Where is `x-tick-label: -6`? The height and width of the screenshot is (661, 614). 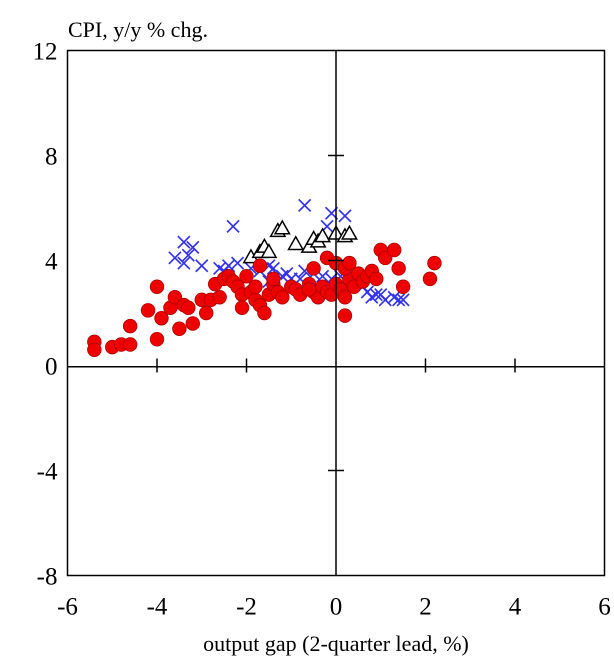
x-tick-label: -6 is located at coordinates (67, 607).